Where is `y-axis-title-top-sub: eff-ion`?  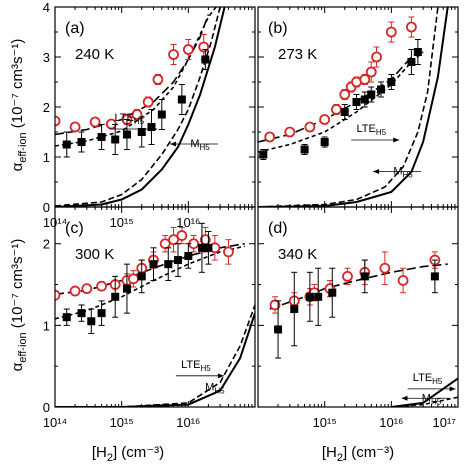 y-axis-title-top-sub: eff-ion is located at coordinates (23, 147).